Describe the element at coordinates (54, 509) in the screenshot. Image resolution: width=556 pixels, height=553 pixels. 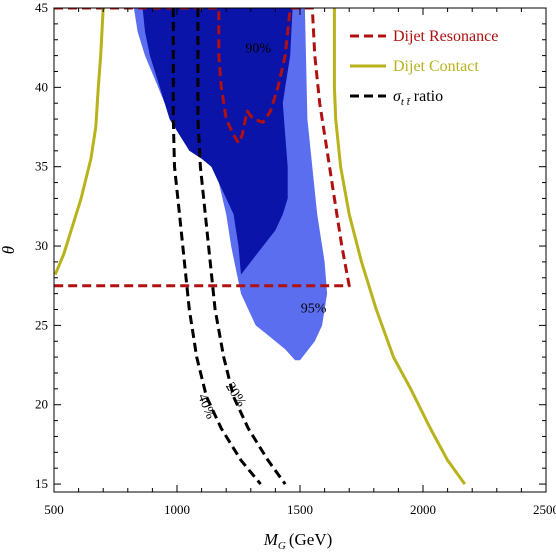
I see `x-tick-label: 500` at that location.